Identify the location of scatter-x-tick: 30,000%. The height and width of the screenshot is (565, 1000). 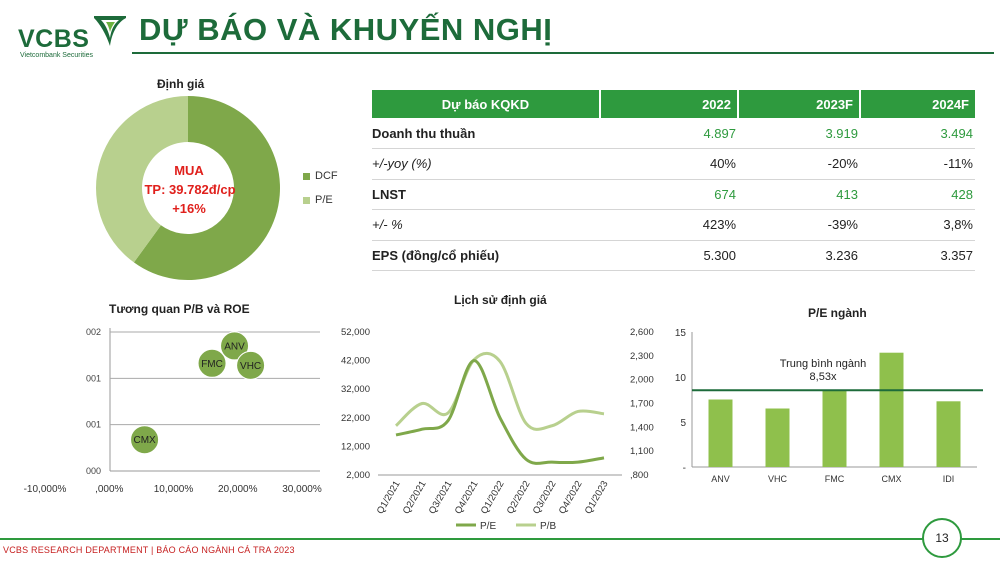
(302, 489).